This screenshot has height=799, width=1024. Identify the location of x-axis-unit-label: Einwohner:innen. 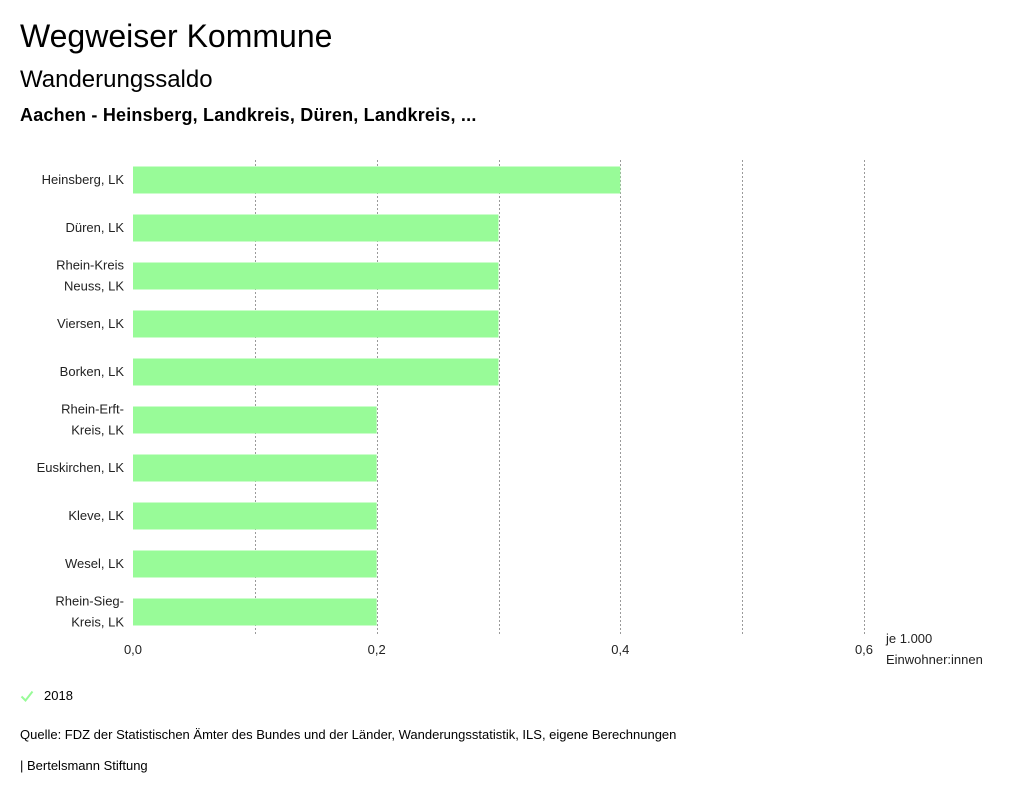
(934, 659).